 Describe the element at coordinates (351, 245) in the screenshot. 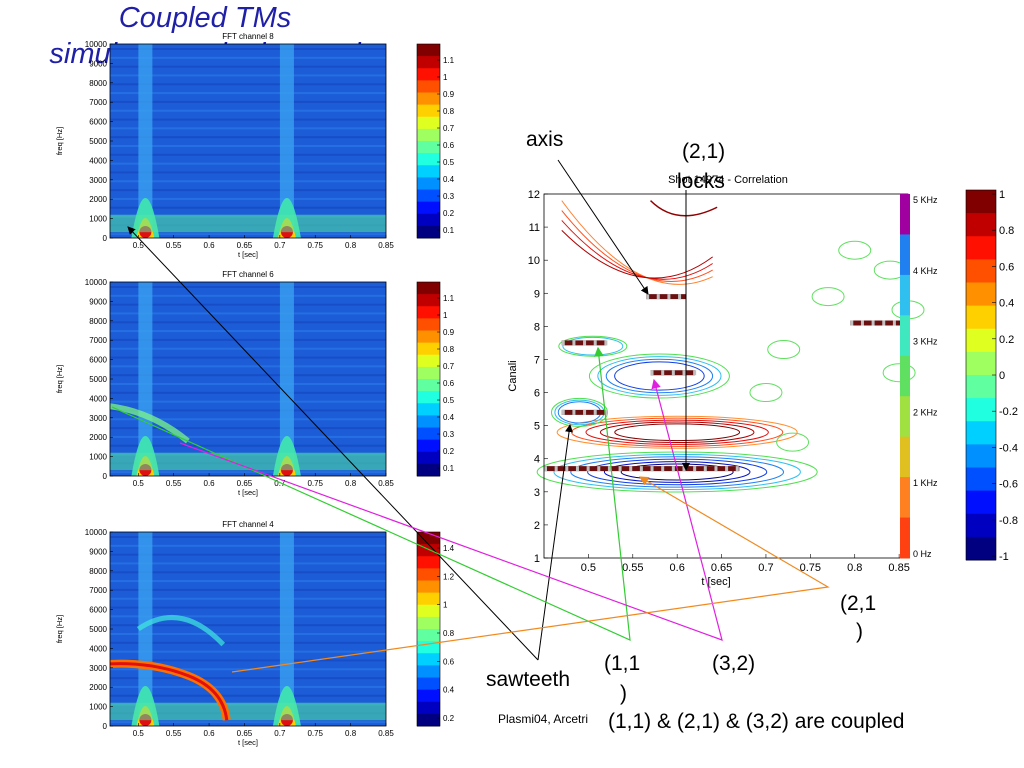

I see `x-tick-label: 0.8` at that location.